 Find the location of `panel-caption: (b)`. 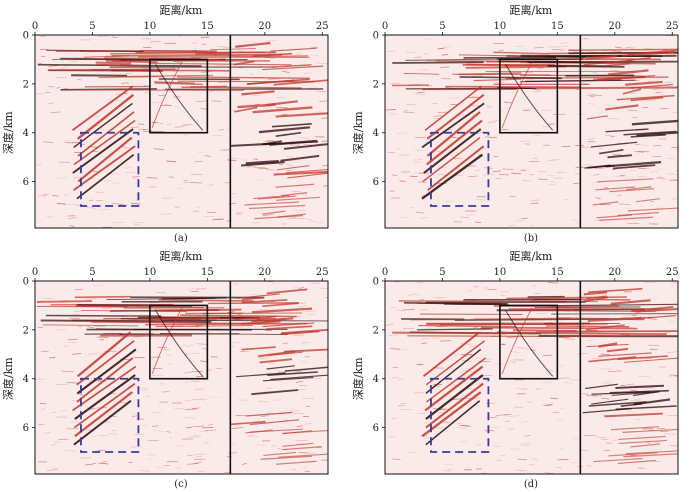

panel-caption: (b) is located at coordinates (531, 238).